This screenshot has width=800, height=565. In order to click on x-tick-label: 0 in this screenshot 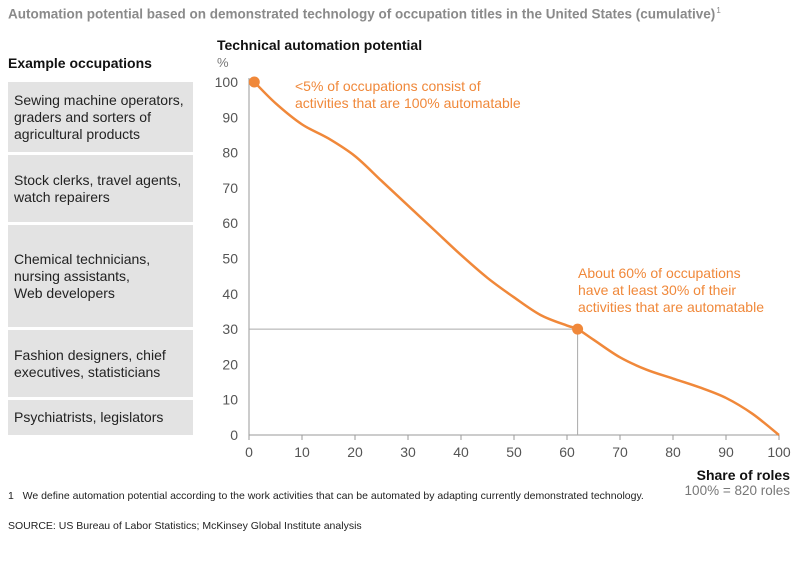, I will do `click(249, 452)`.